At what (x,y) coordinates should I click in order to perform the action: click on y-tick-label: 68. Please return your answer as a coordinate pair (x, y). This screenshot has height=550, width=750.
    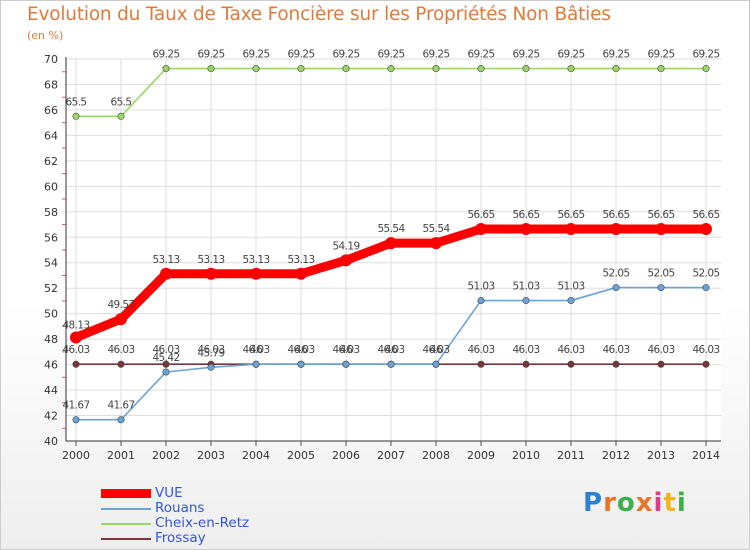
    Looking at the image, I should click on (51, 84).